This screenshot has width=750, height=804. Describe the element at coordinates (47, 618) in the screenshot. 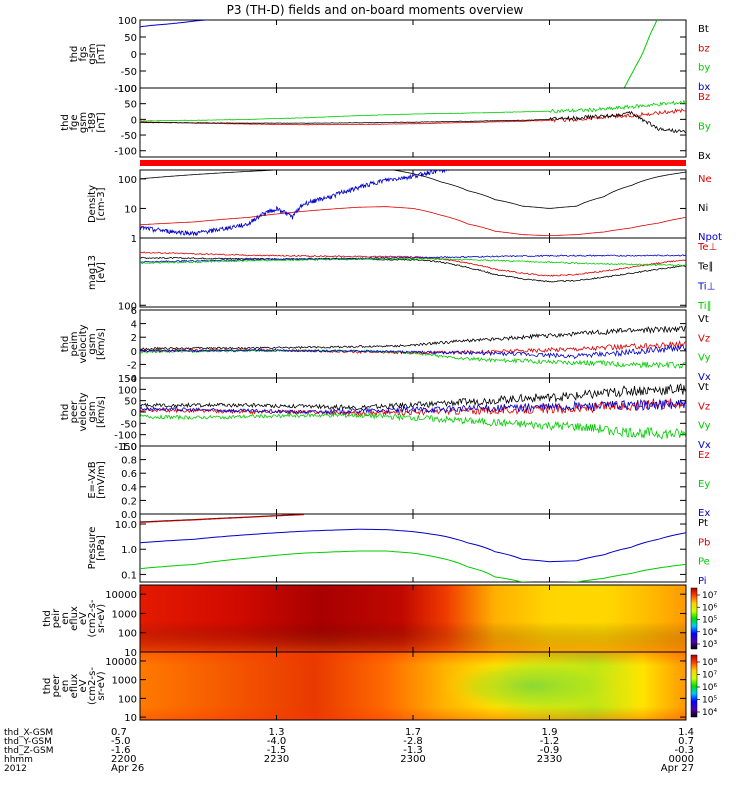

I see `y-axis-label: thd` at that location.